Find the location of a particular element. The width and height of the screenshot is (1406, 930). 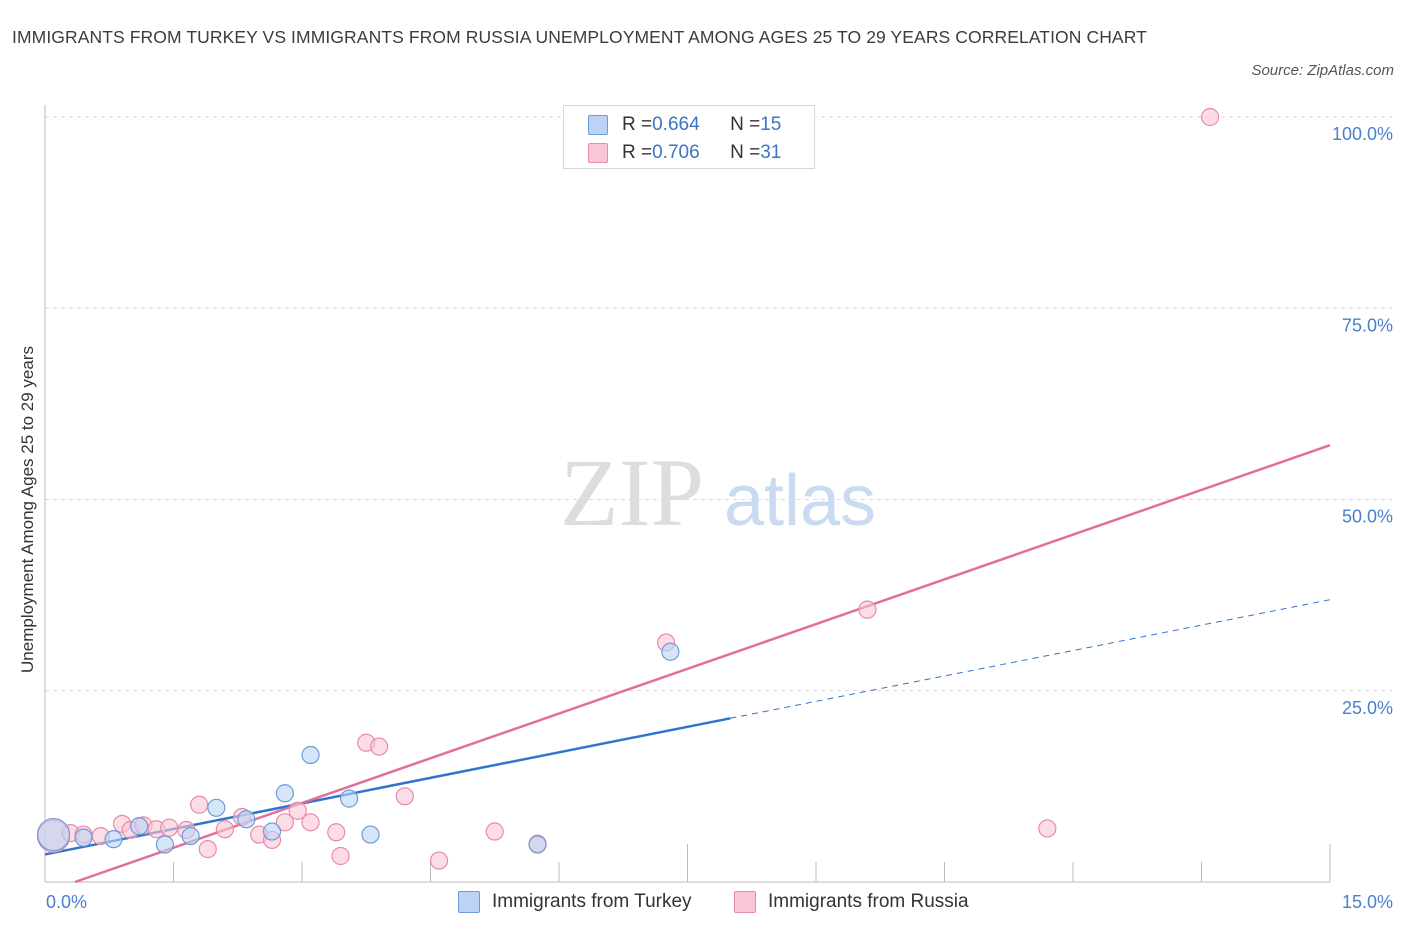

watermark: ZIP atlas is located at coordinates (718, 492).